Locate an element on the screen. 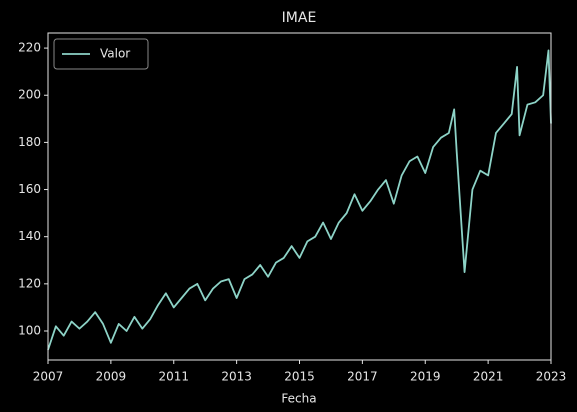  y-tick-label: 120 is located at coordinates (29, 283).